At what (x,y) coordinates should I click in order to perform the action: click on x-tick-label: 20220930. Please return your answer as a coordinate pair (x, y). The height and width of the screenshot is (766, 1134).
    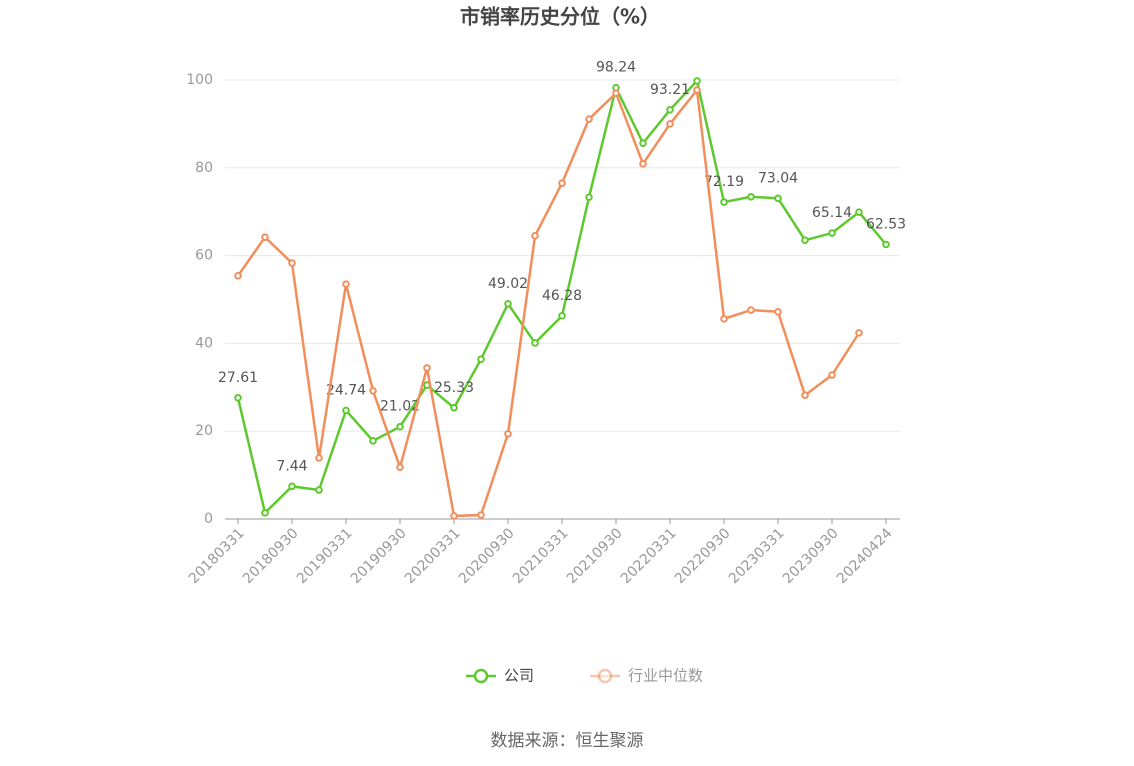
    Looking at the image, I should click on (703, 556).